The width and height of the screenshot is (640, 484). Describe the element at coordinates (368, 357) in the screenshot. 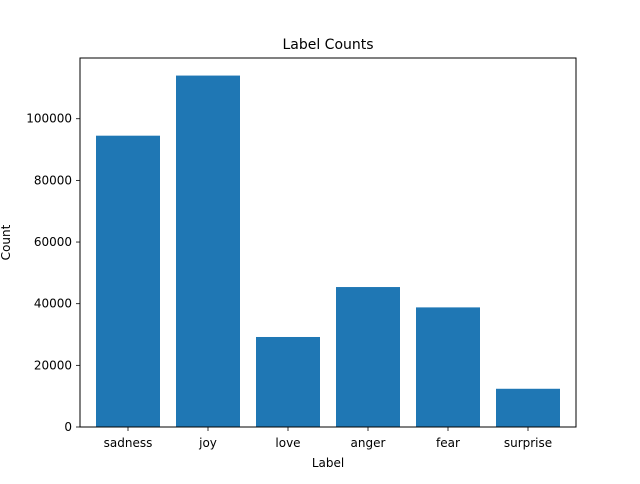

I see `bar-anger` at that location.